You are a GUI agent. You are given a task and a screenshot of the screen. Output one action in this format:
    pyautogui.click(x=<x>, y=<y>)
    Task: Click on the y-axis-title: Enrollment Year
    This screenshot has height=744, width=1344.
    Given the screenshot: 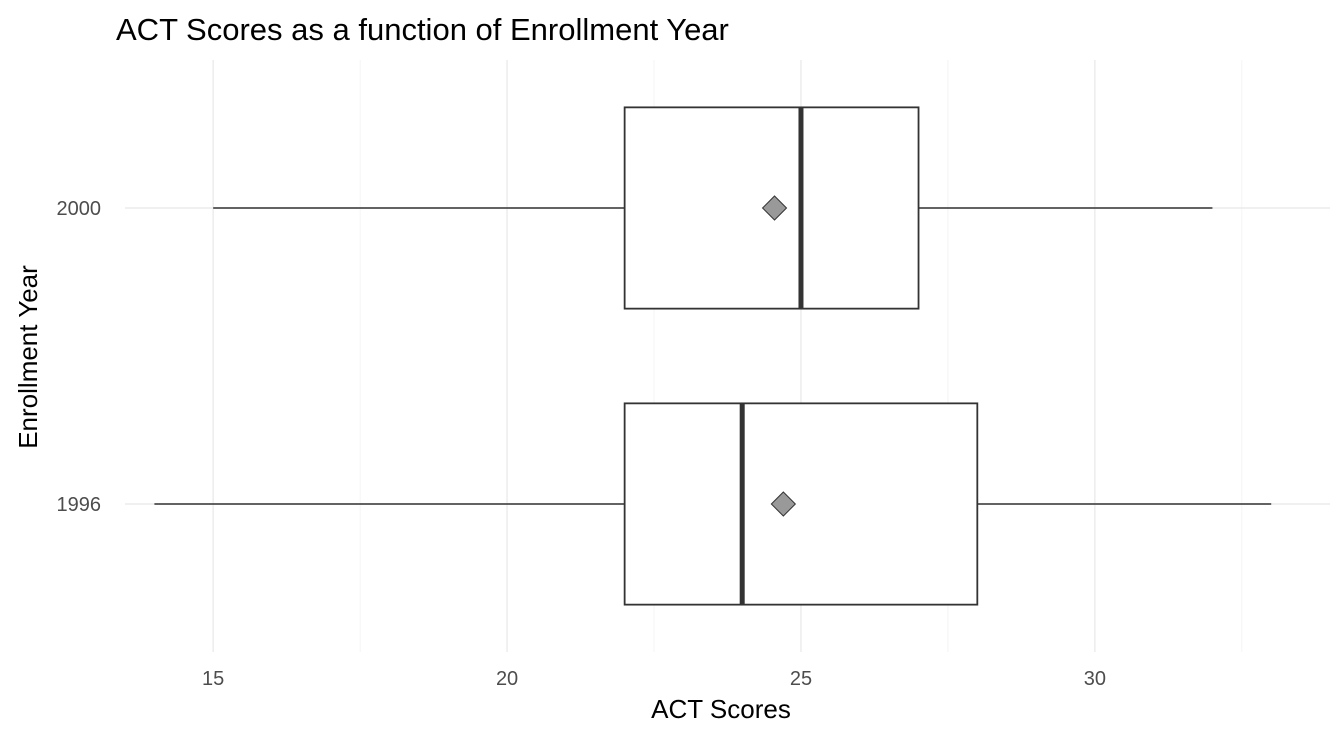 What is the action you would take?
    pyautogui.click(x=28, y=357)
    